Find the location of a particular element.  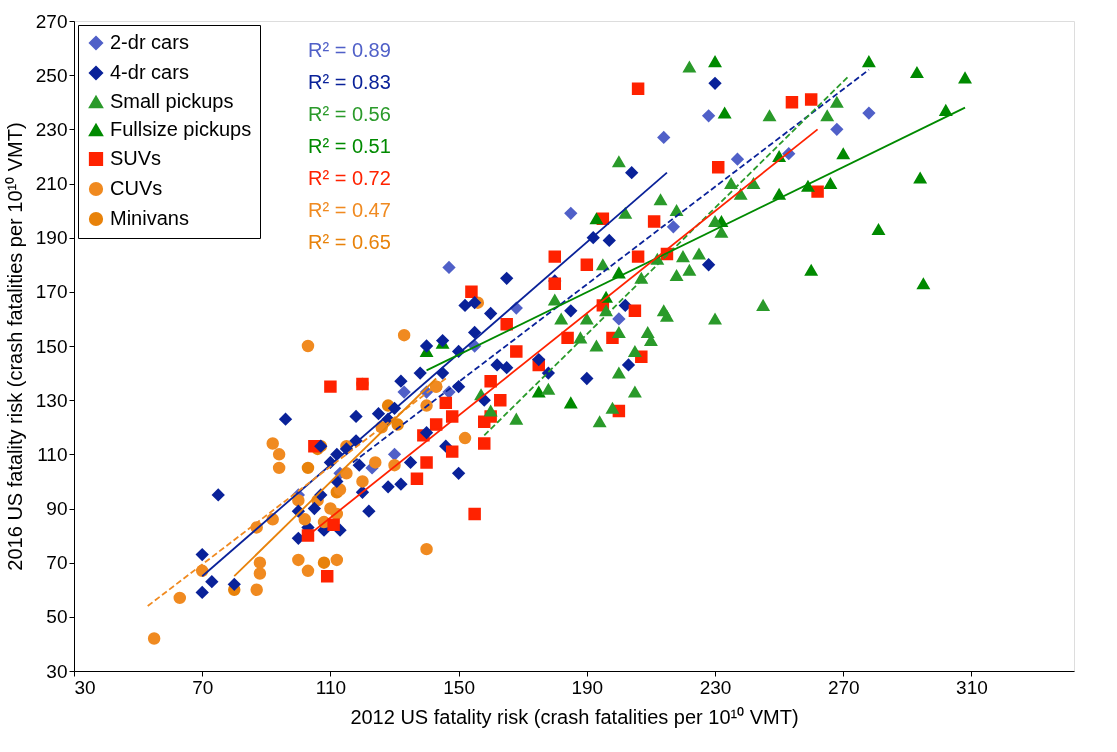

y-tick-label: 50 is located at coordinates (57, 617).